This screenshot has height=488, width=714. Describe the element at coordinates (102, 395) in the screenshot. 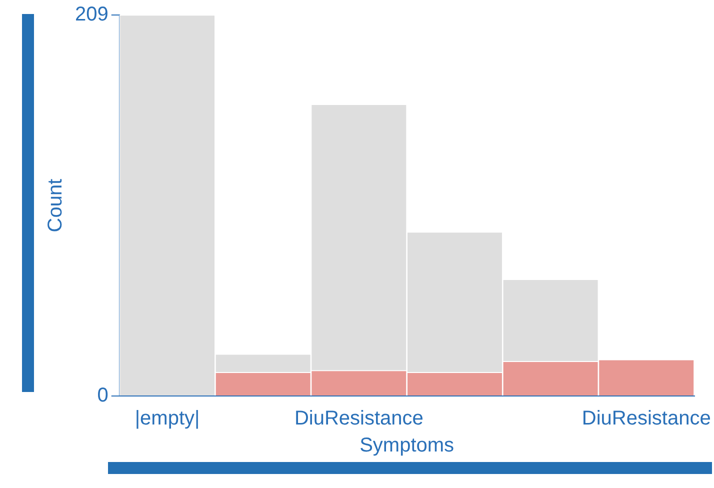

I see `y-tick-label: 0` at that location.